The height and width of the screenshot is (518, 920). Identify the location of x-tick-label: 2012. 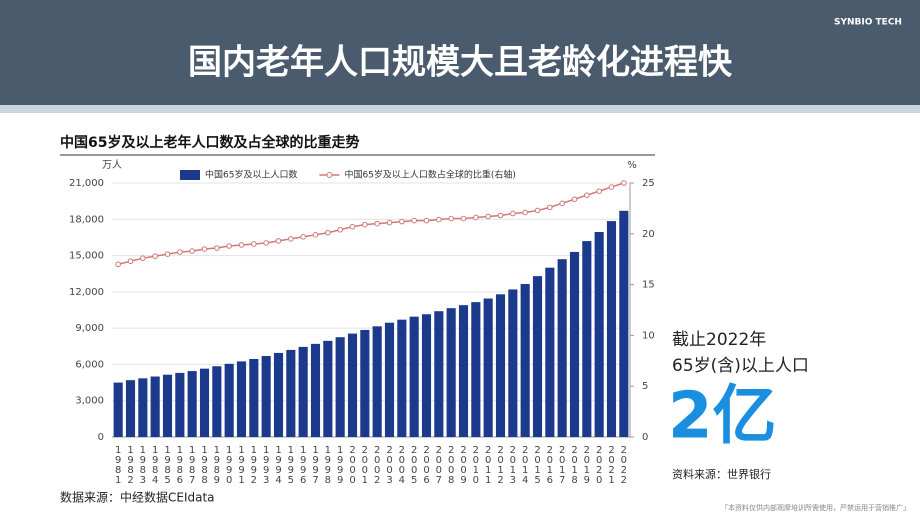
(500, 465).